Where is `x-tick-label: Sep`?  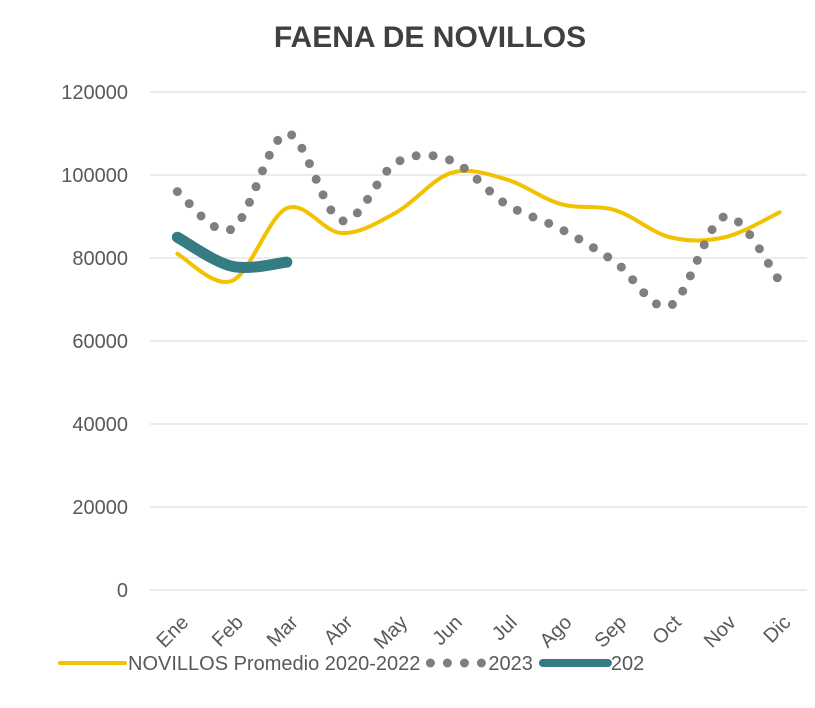
x-tick-label: Sep is located at coordinates (610, 632).